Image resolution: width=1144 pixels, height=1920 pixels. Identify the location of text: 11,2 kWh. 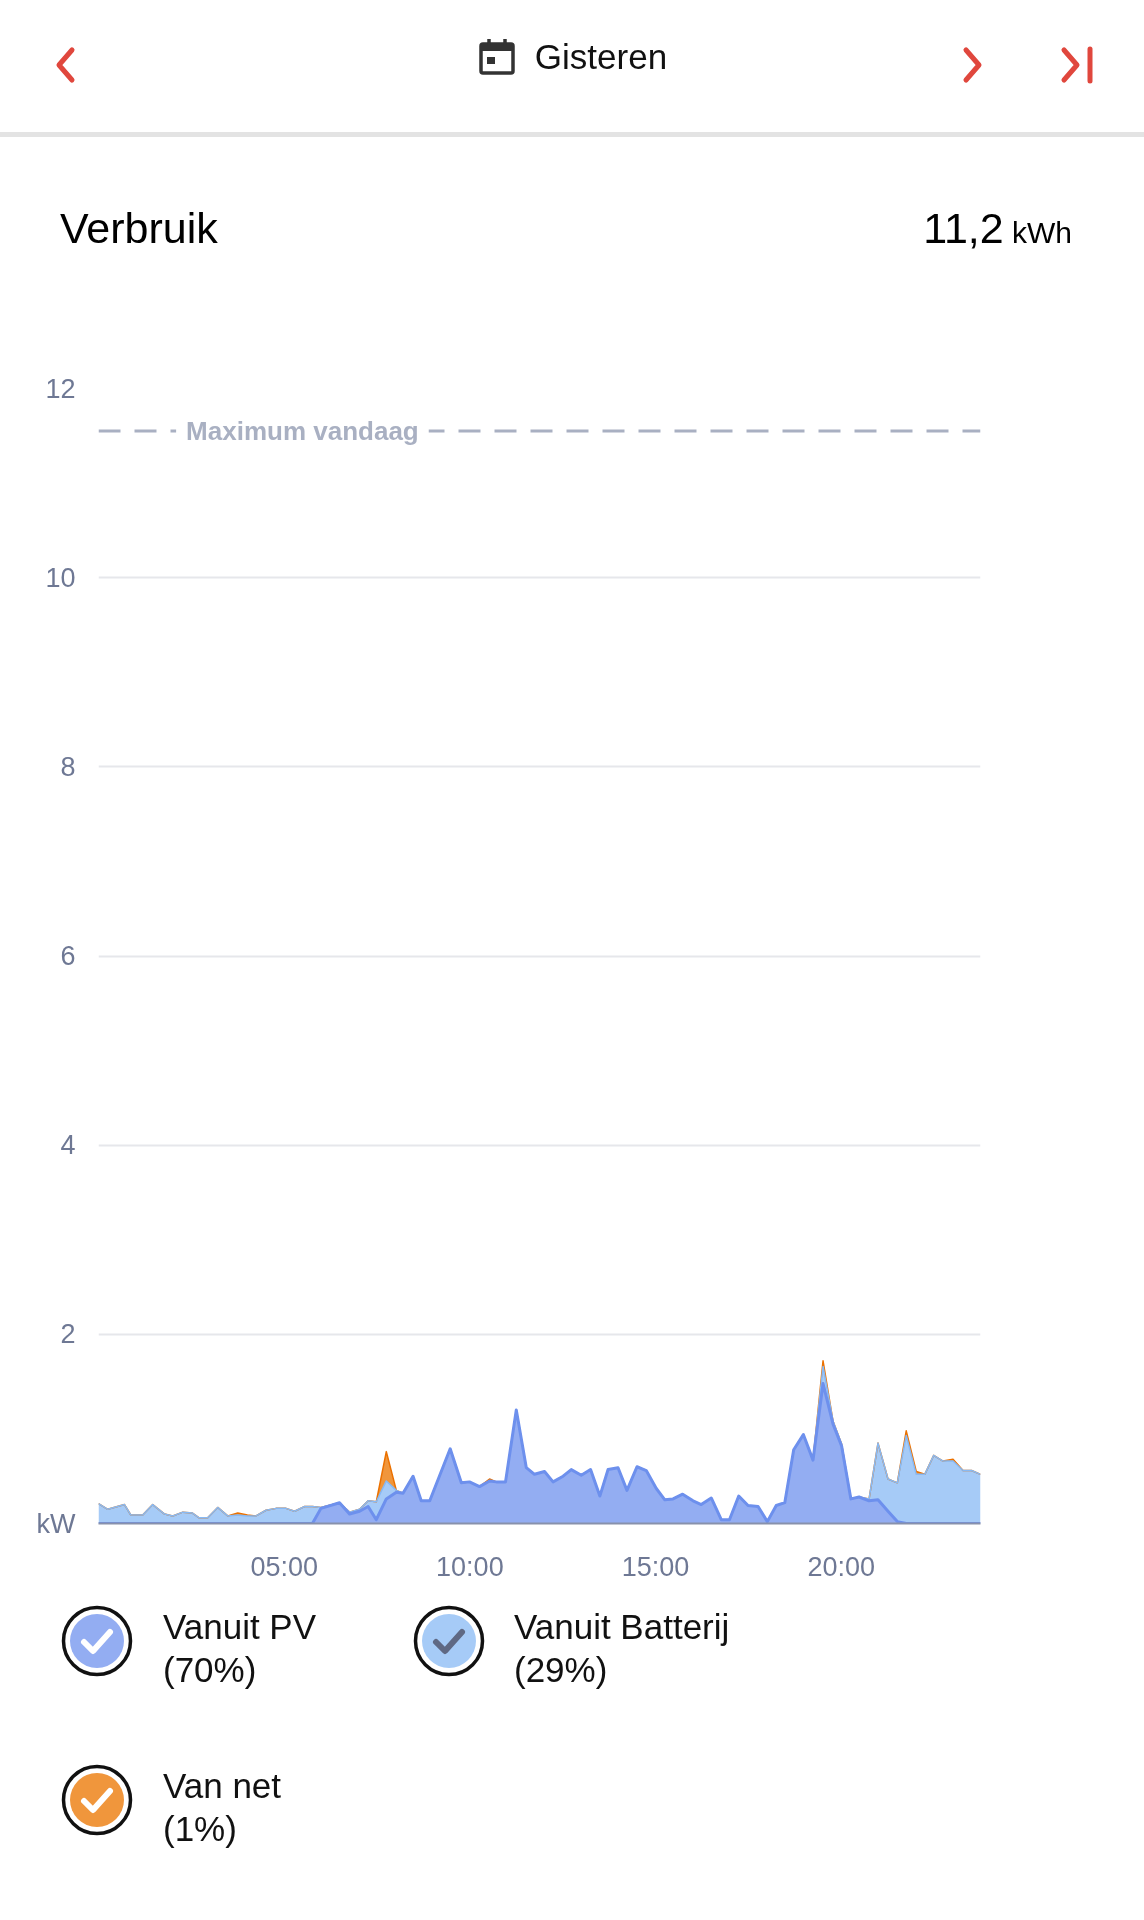
(997, 228).